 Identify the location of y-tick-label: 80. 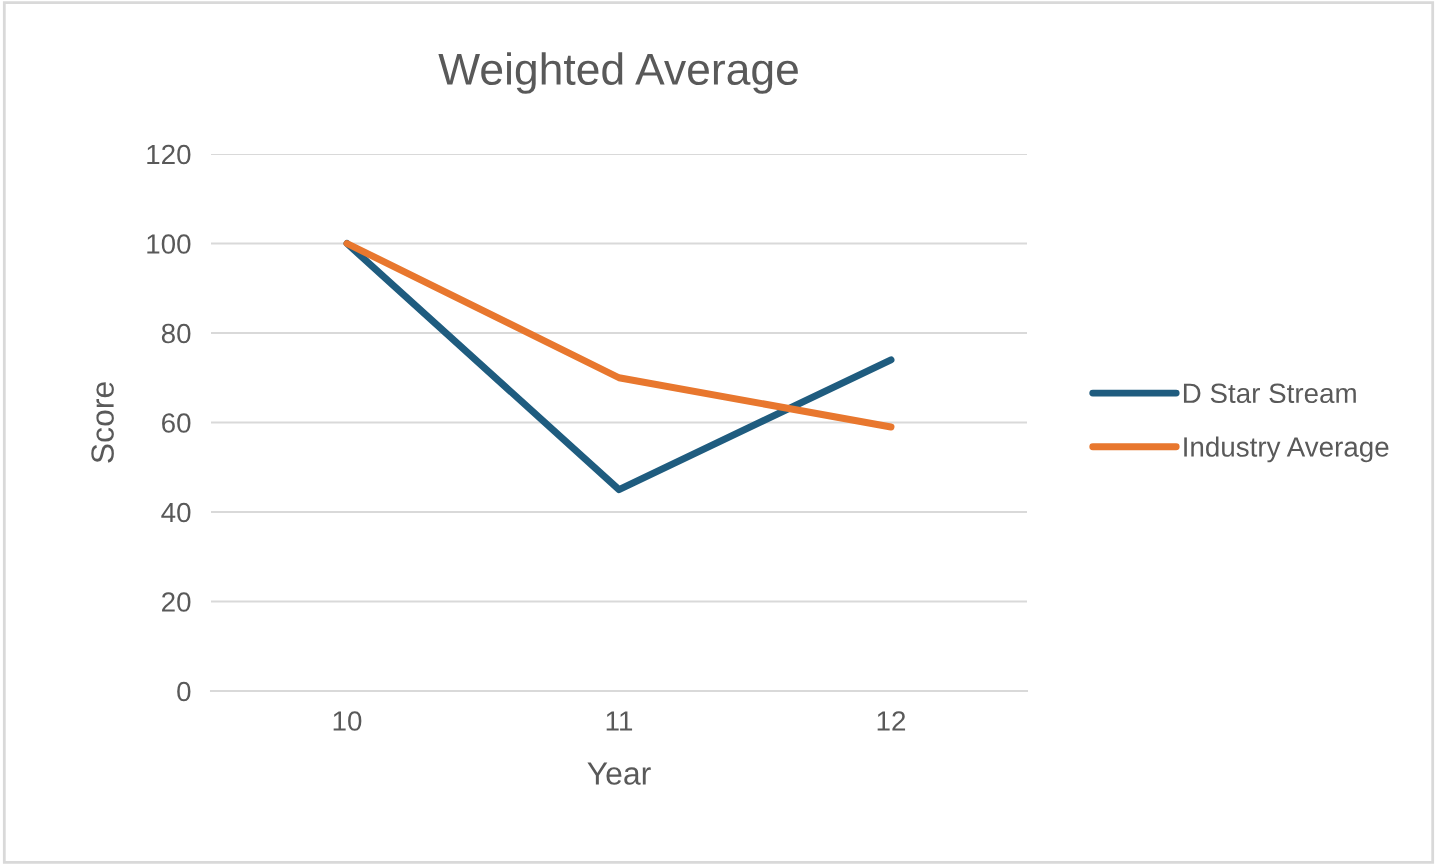
(176, 333).